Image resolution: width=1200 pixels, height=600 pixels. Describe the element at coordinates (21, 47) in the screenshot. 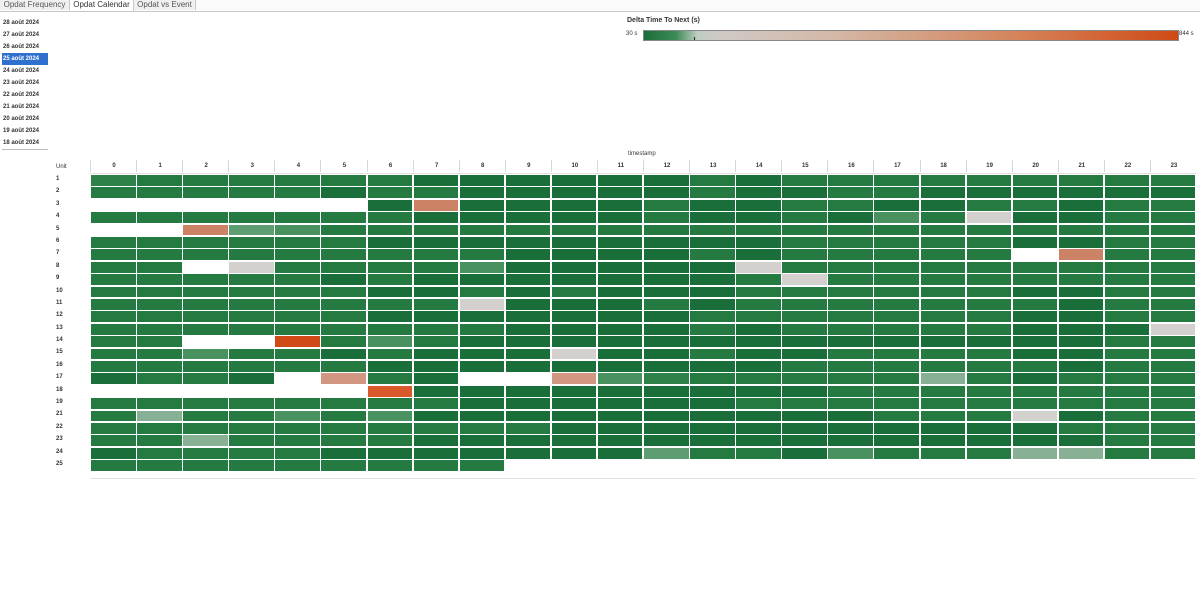

I see `date-item: 26 août 2024` at that location.